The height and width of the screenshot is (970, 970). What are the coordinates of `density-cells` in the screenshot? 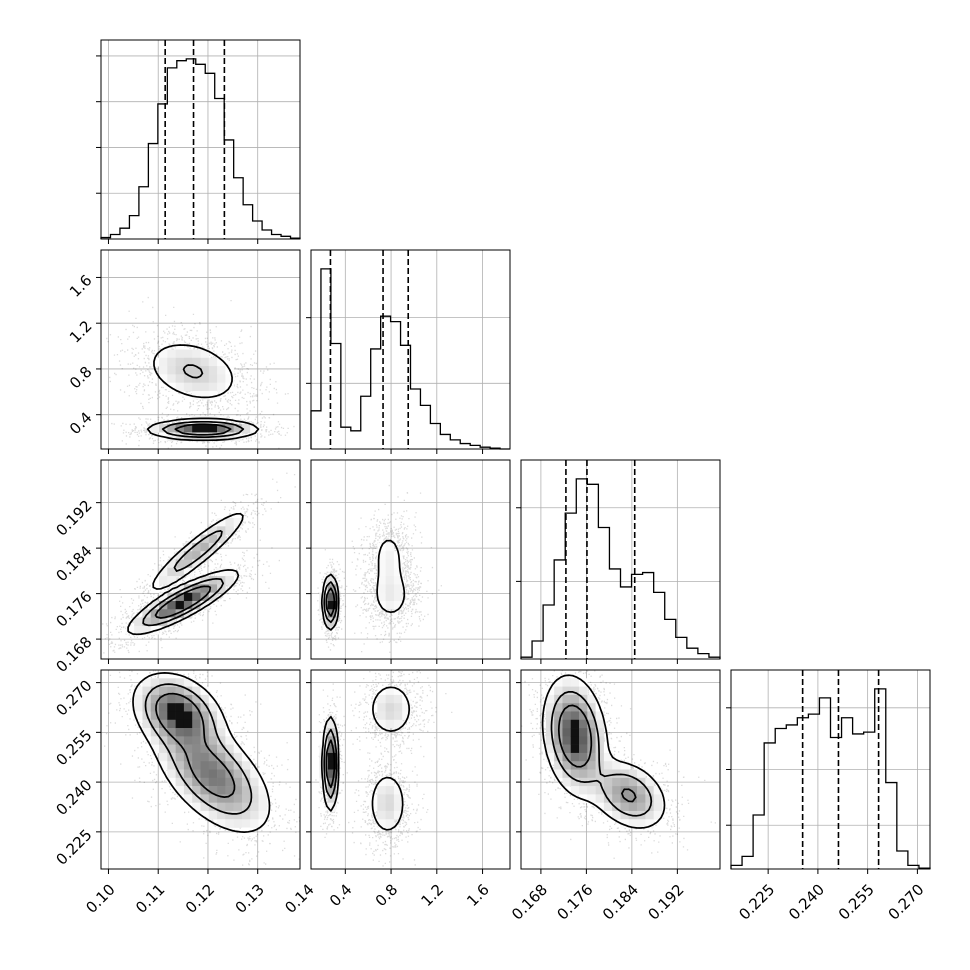 It's located at (201, 753).